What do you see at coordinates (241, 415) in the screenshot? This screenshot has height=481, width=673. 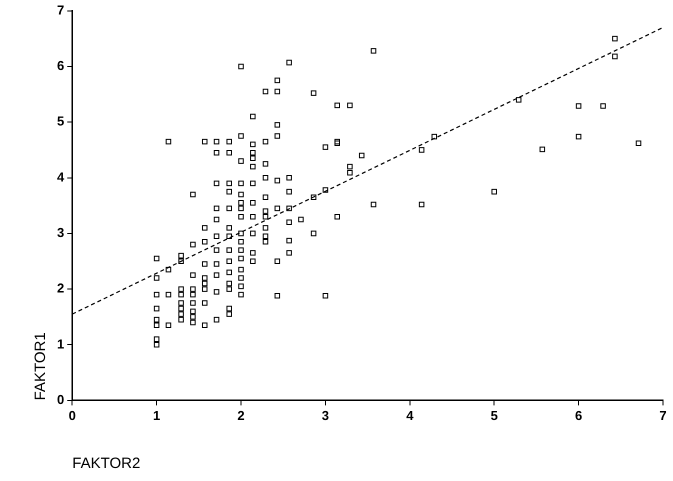 I see `x-tick-label: 2` at bounding box center [241, 415].